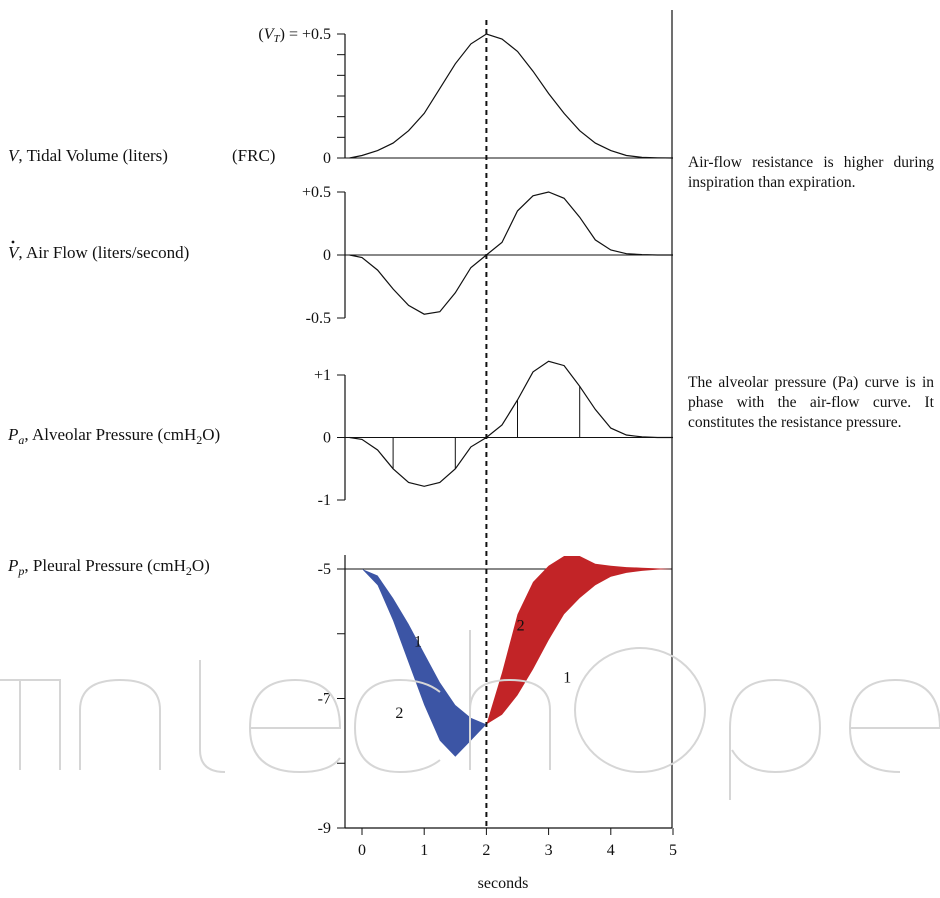 This screenshot has width=940, height=898. Describe the element at coordinates (340, 255) in the screenshot. I see `panel-flow: +0.5 0 -0.5 V, Air Flow (liters/second)` at that location.